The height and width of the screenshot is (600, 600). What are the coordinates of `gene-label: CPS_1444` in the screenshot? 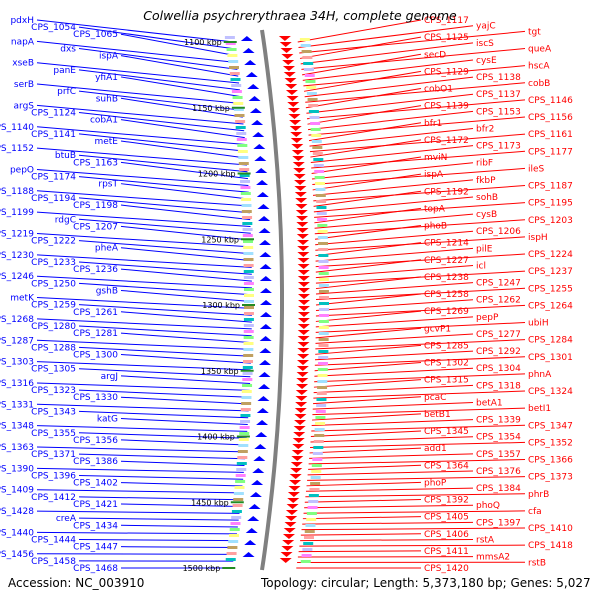 It's located at (53, 541).